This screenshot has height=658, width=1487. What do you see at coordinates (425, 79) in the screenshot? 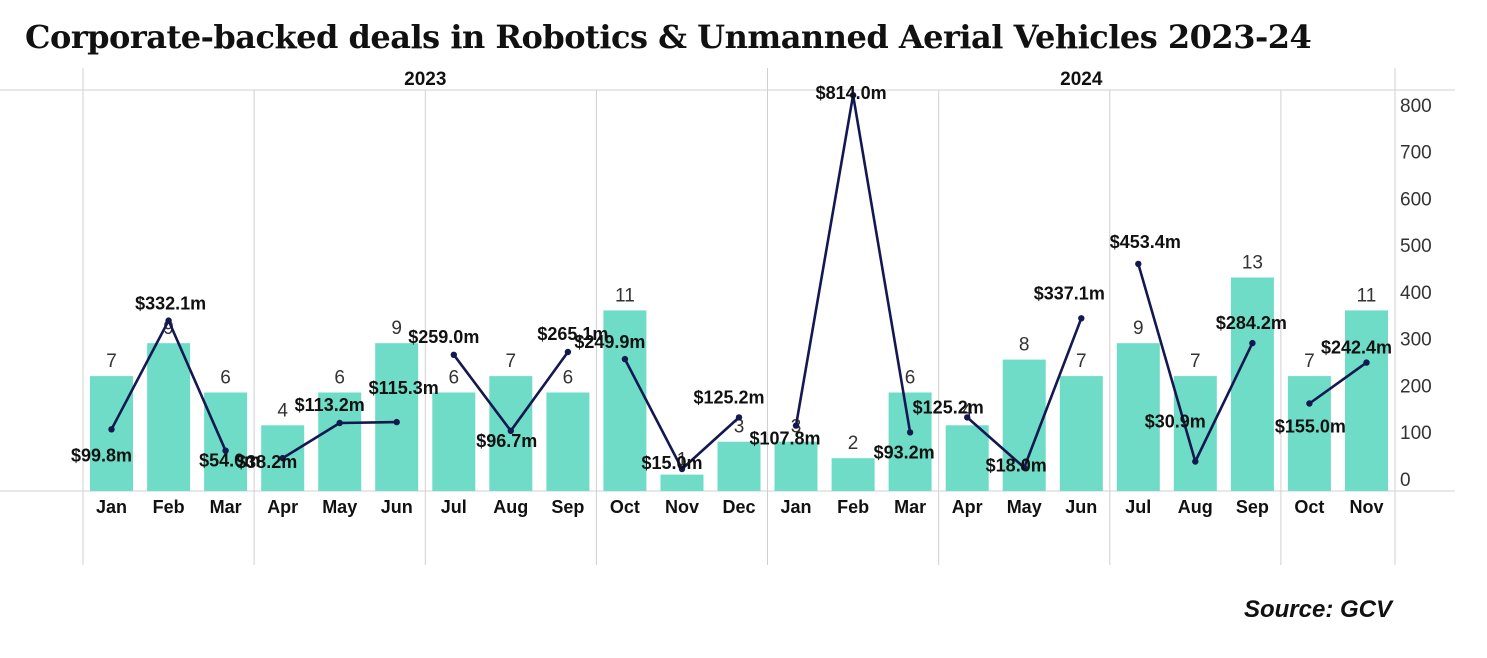
I see `year-label: 2023` at bounding box center [425, 79].